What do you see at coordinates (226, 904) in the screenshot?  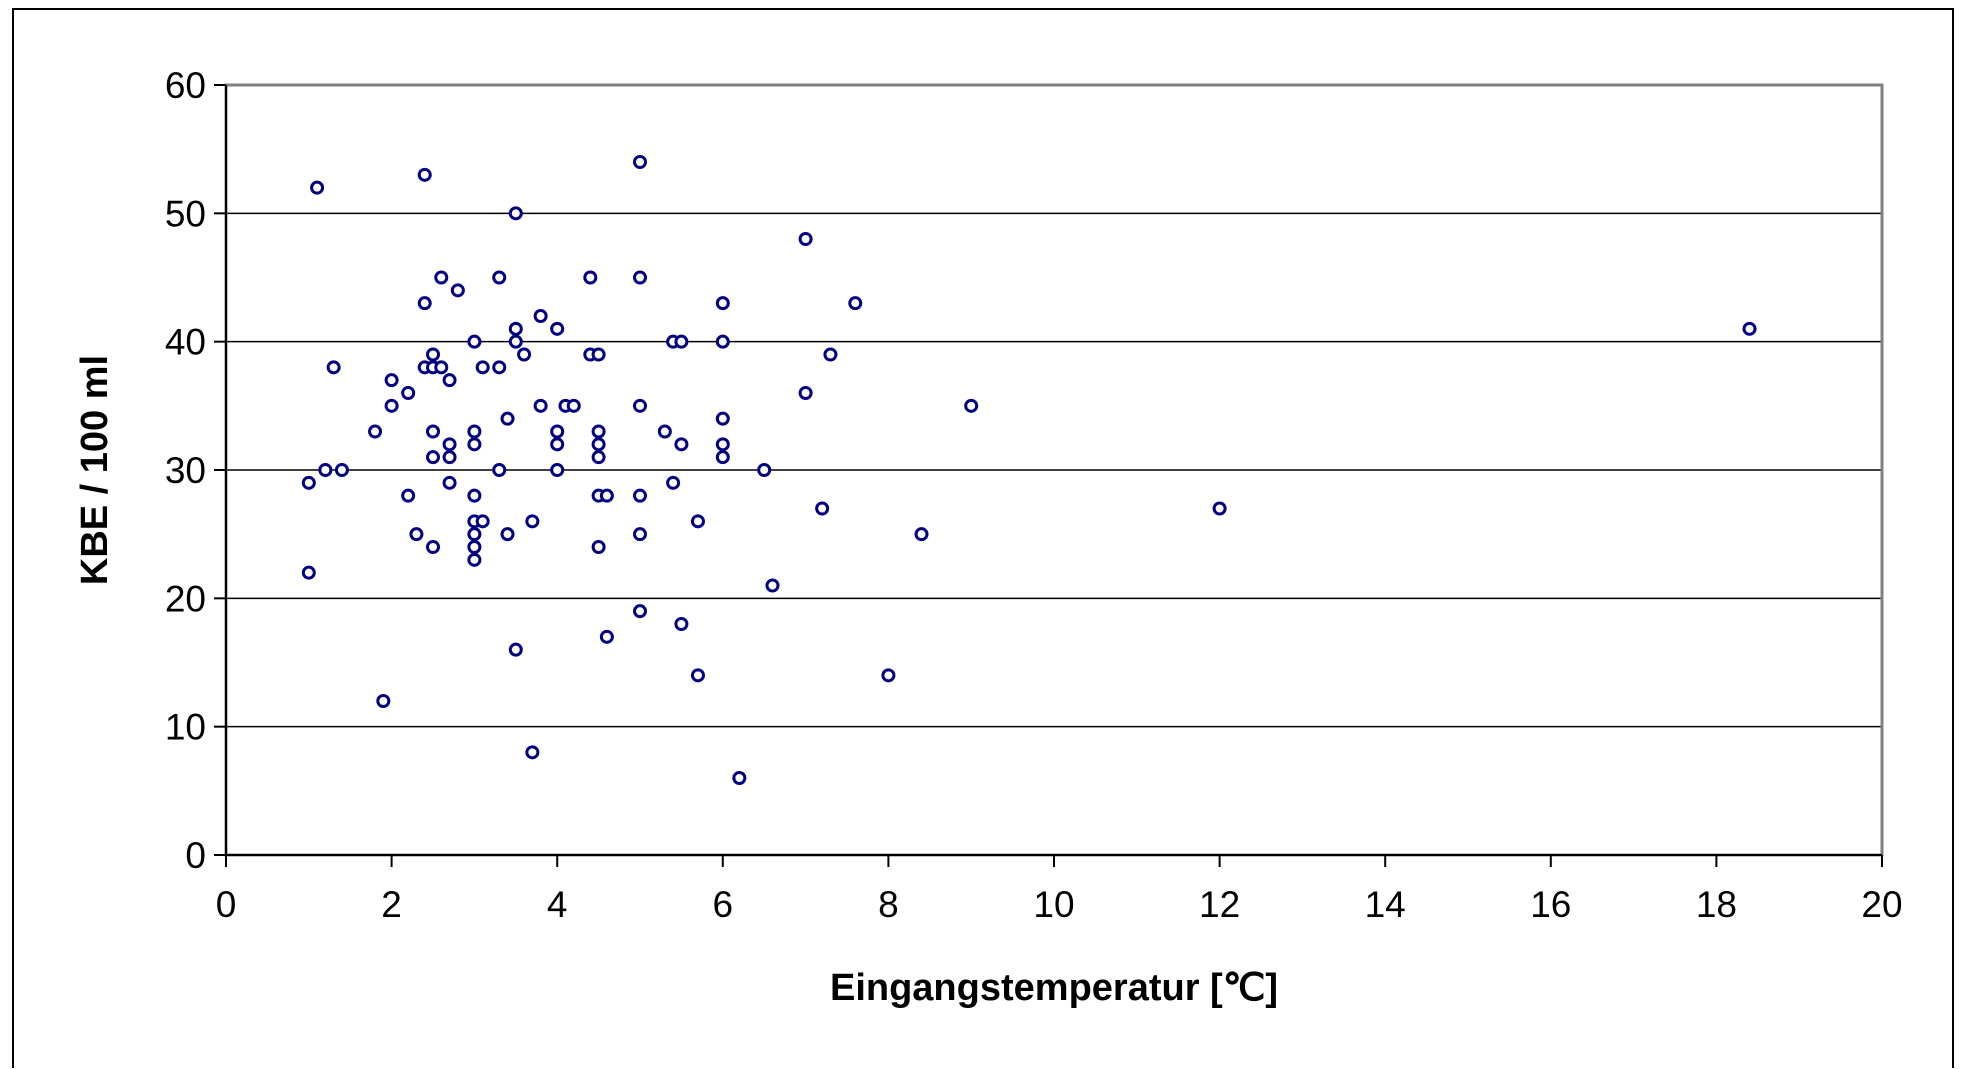 I see `x-tick-label: 0` at bounding box center [226, 904].